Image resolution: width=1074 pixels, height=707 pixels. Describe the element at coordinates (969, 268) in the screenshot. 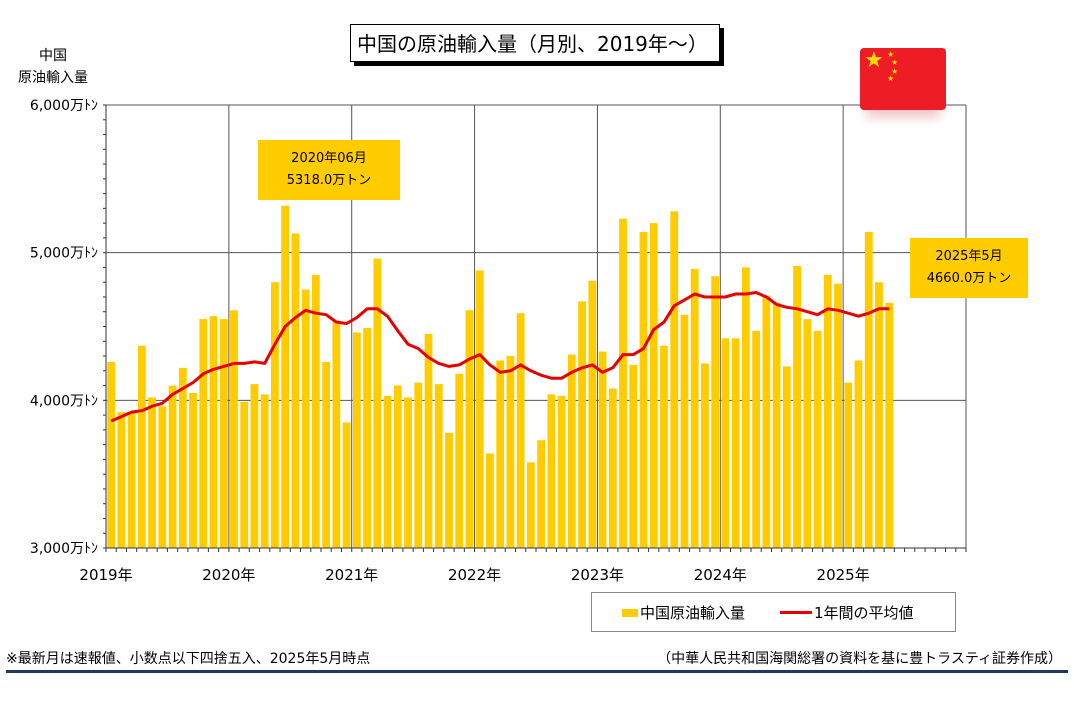

I see `latest-callout: 2025年5月 4660.0万トン` at that location.